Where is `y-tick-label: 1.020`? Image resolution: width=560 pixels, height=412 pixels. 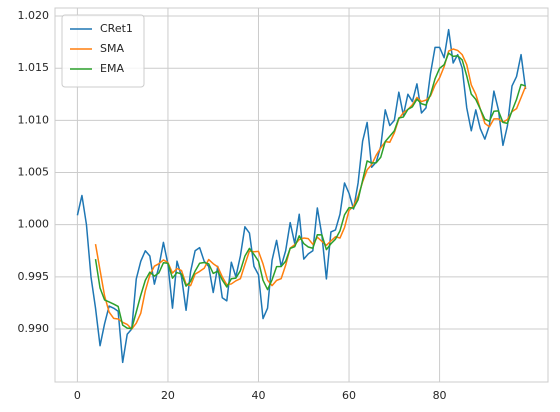
y-tick-label: 1.020 is located at coordinates (34, 15).